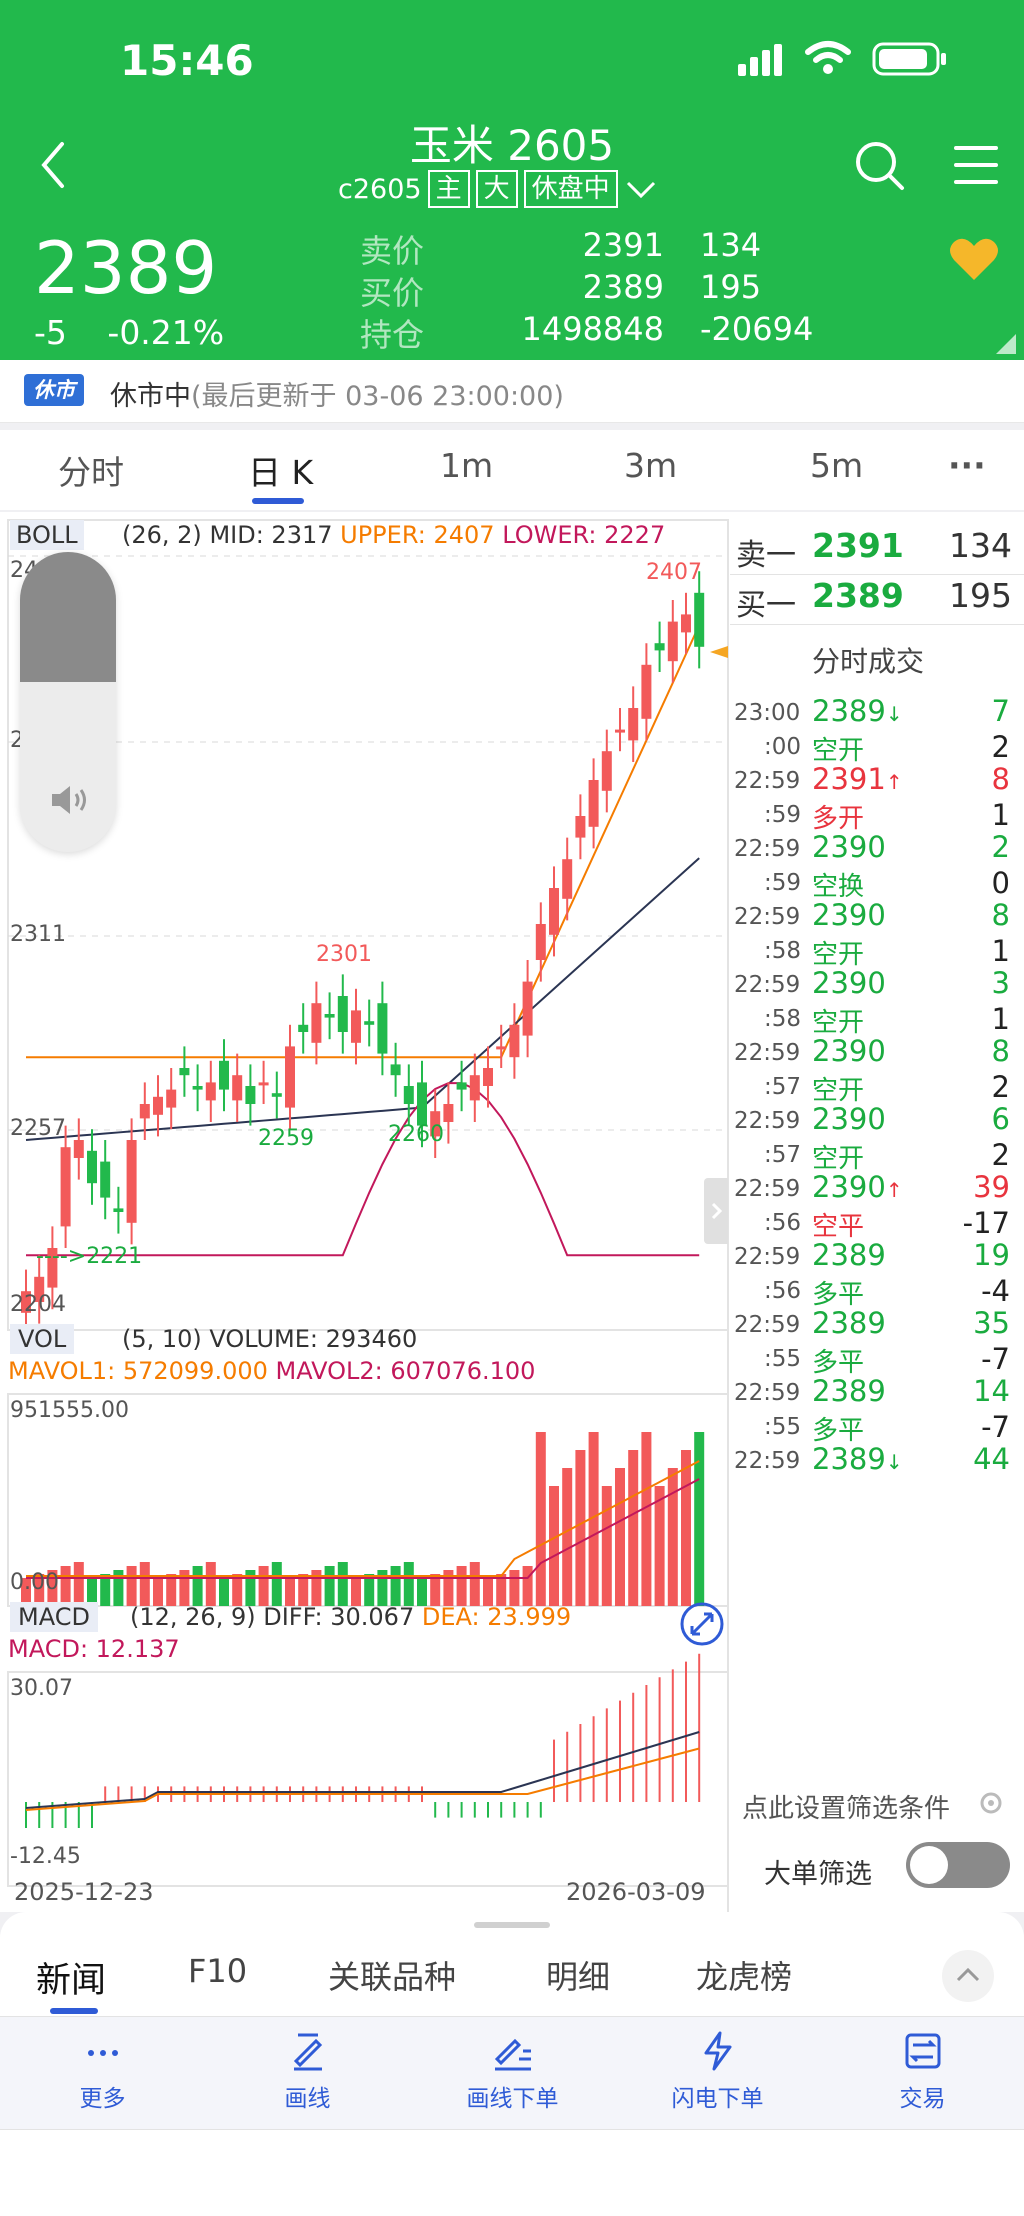  Describe the element at coordinates (218, 1971) in the screenshot. I see `tab-f10: F10` at that location.